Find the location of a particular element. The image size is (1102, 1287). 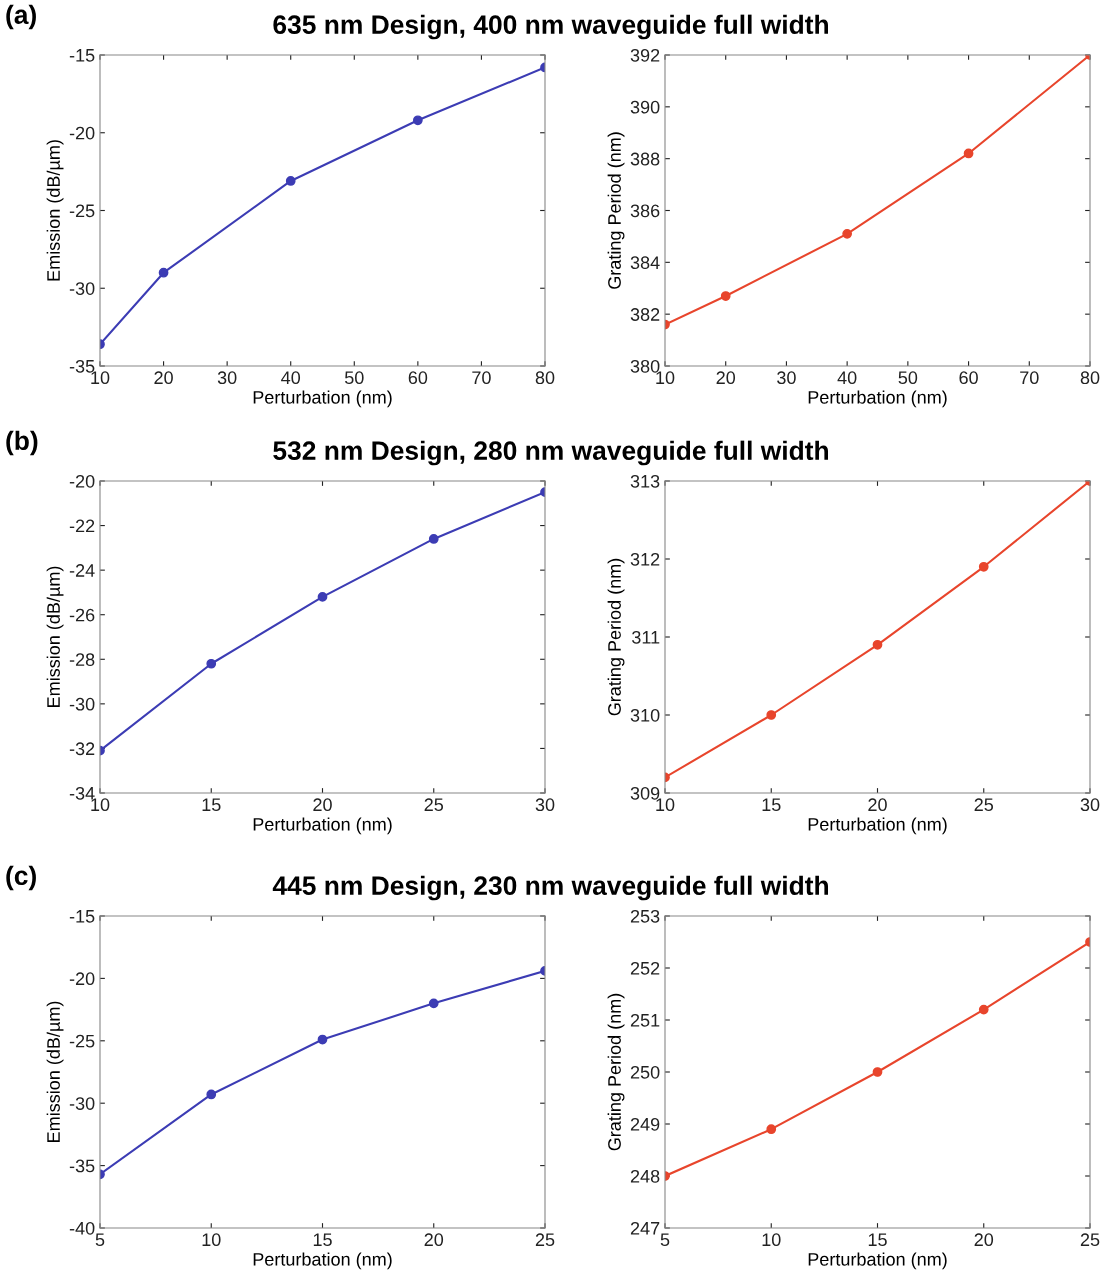

y-tick-label: 249 is located at coordinates (645, 1124).